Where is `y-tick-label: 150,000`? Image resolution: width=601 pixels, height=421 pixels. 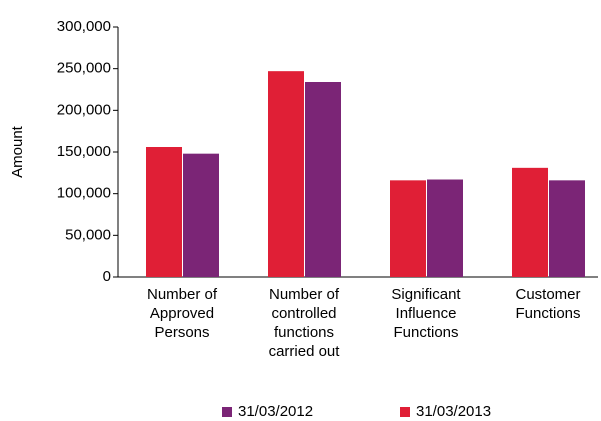 y-tick-label: 150,000 is located at coordinates (84, 151).